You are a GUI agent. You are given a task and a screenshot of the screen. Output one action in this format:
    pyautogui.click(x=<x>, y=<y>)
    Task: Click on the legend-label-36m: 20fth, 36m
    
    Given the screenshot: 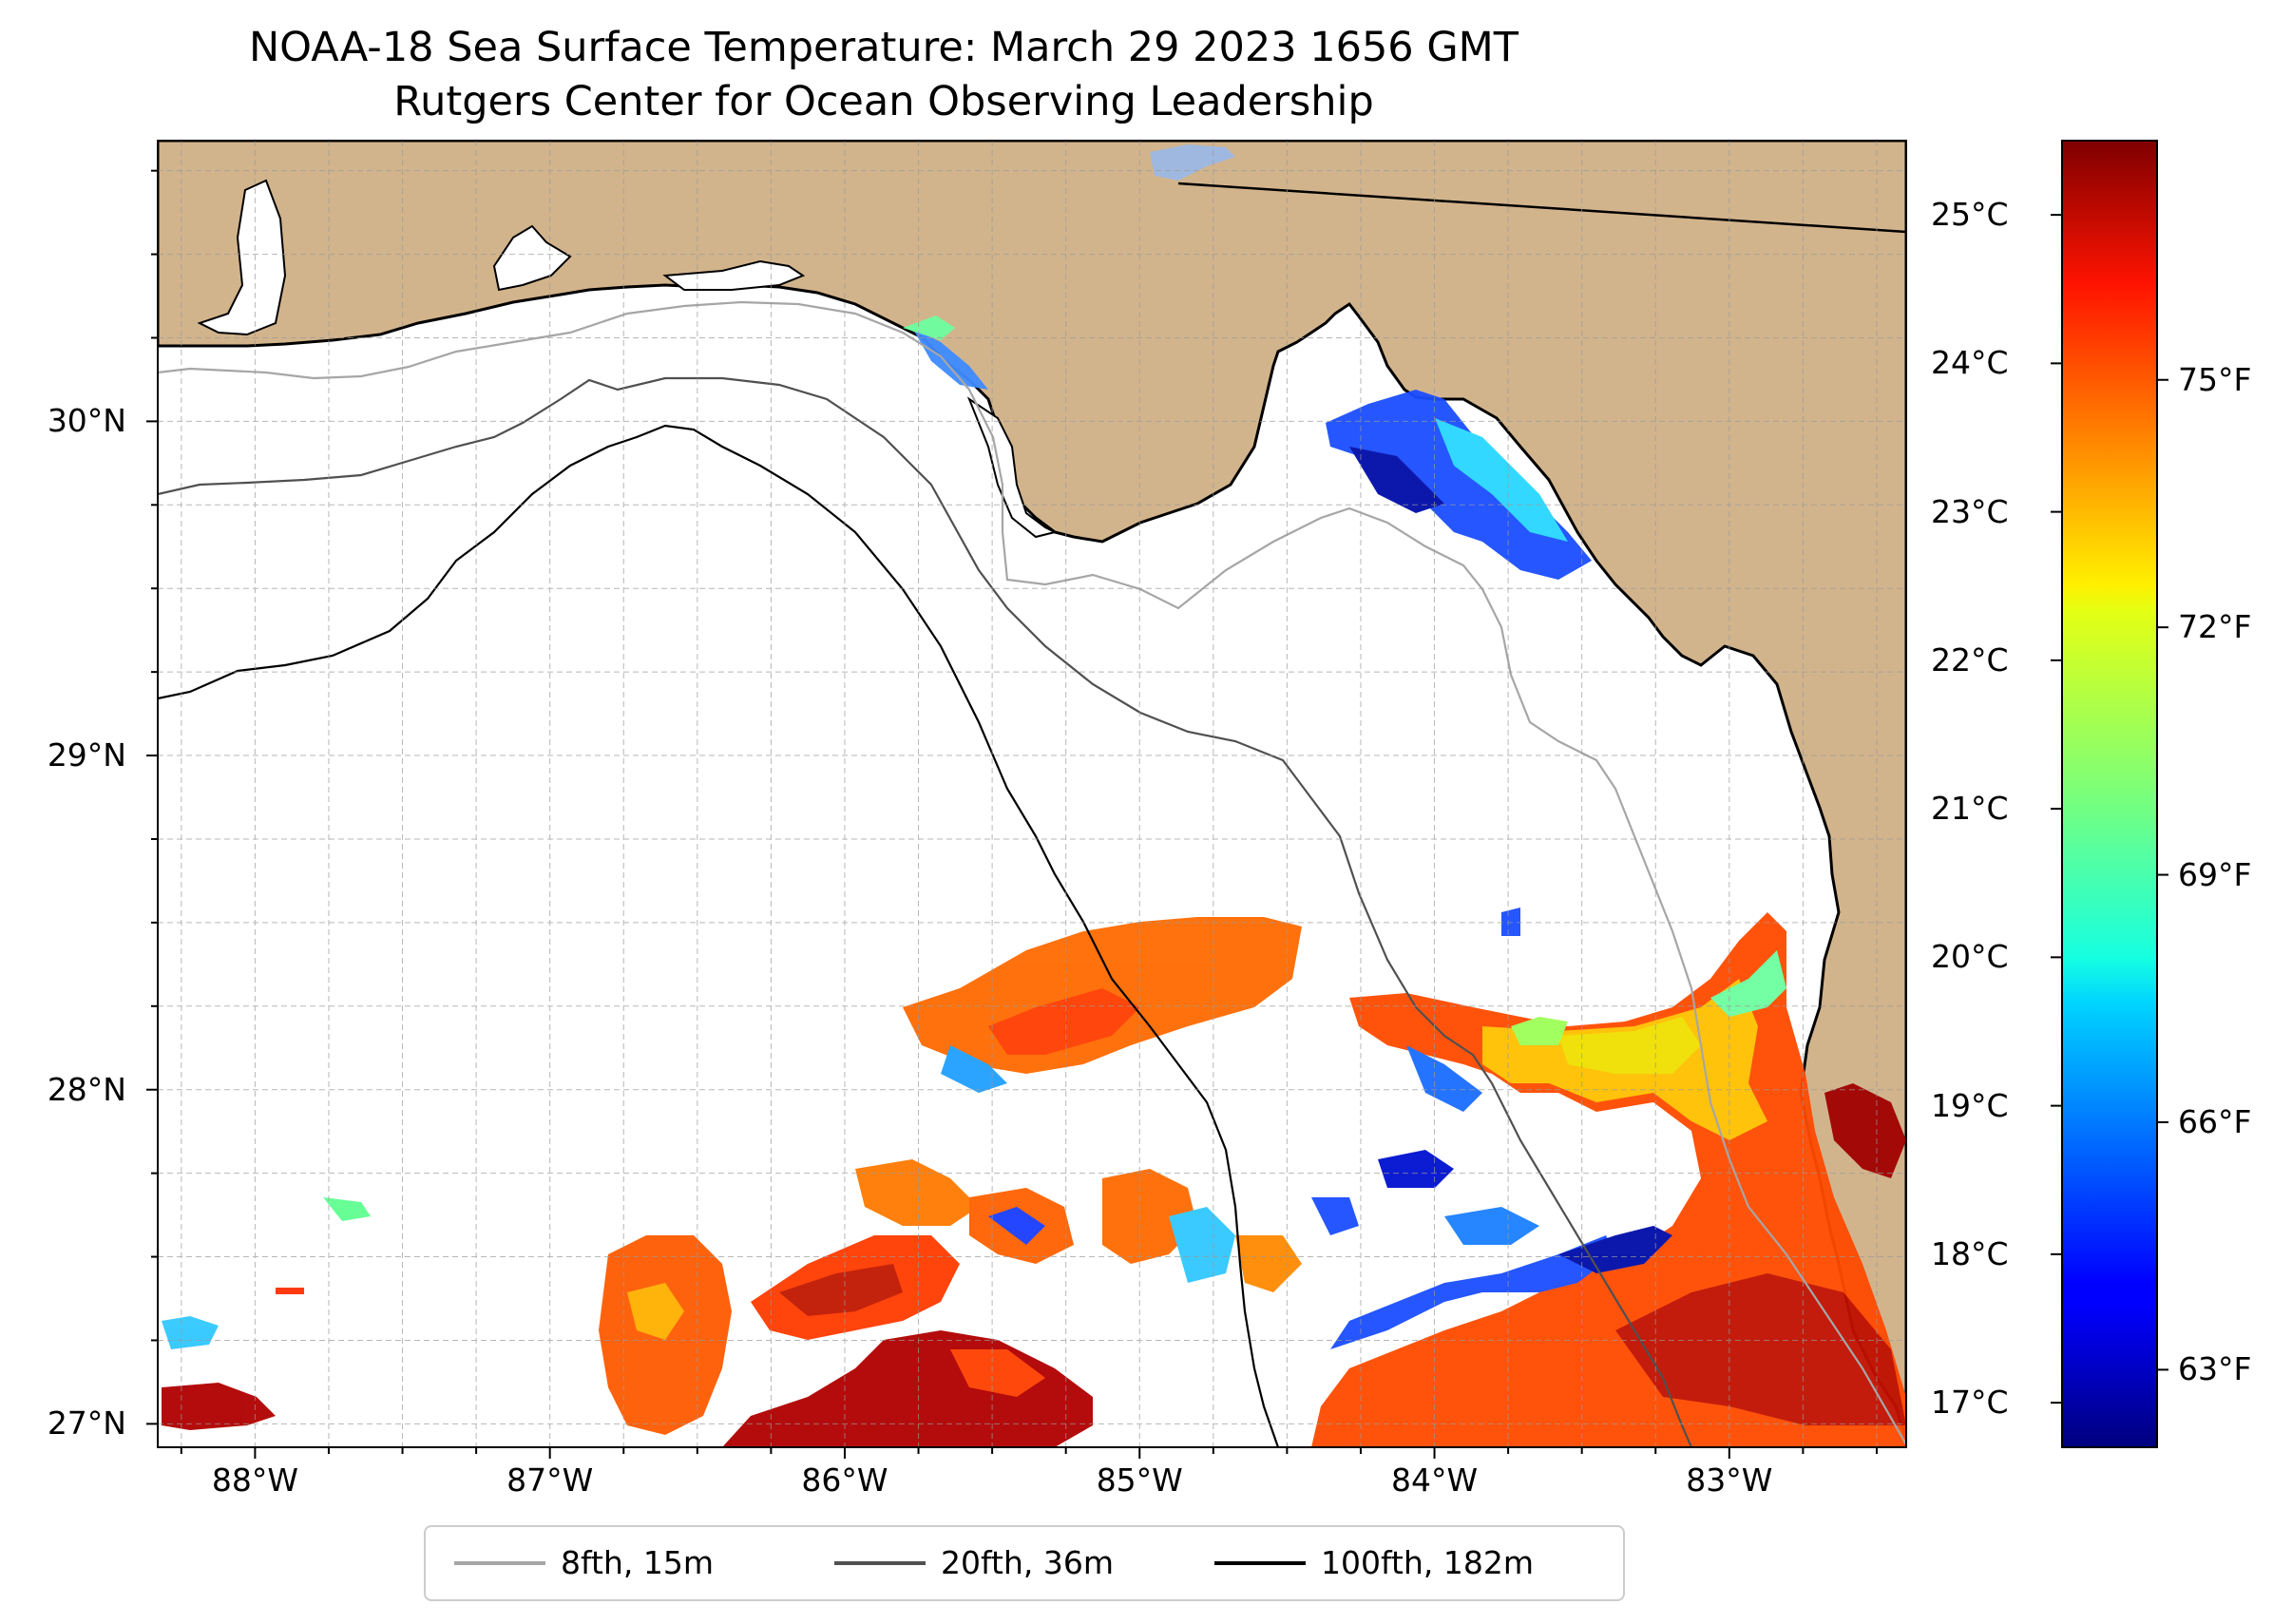 What is the action you would take?
    pyautogui.click(x=1027, y=1562)
    